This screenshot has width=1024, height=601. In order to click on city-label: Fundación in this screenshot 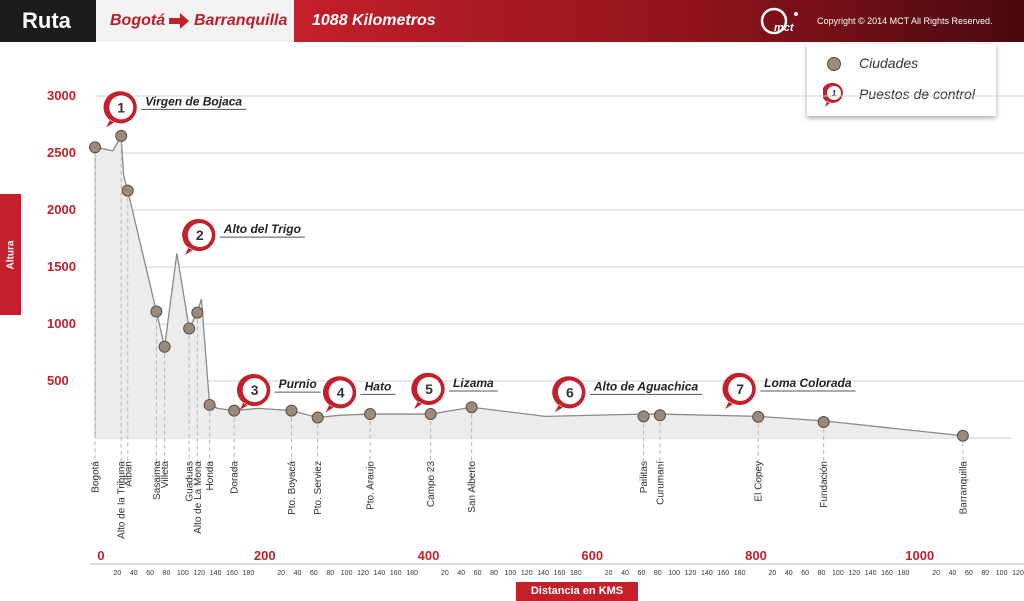, I will do `click(824, 484)`.